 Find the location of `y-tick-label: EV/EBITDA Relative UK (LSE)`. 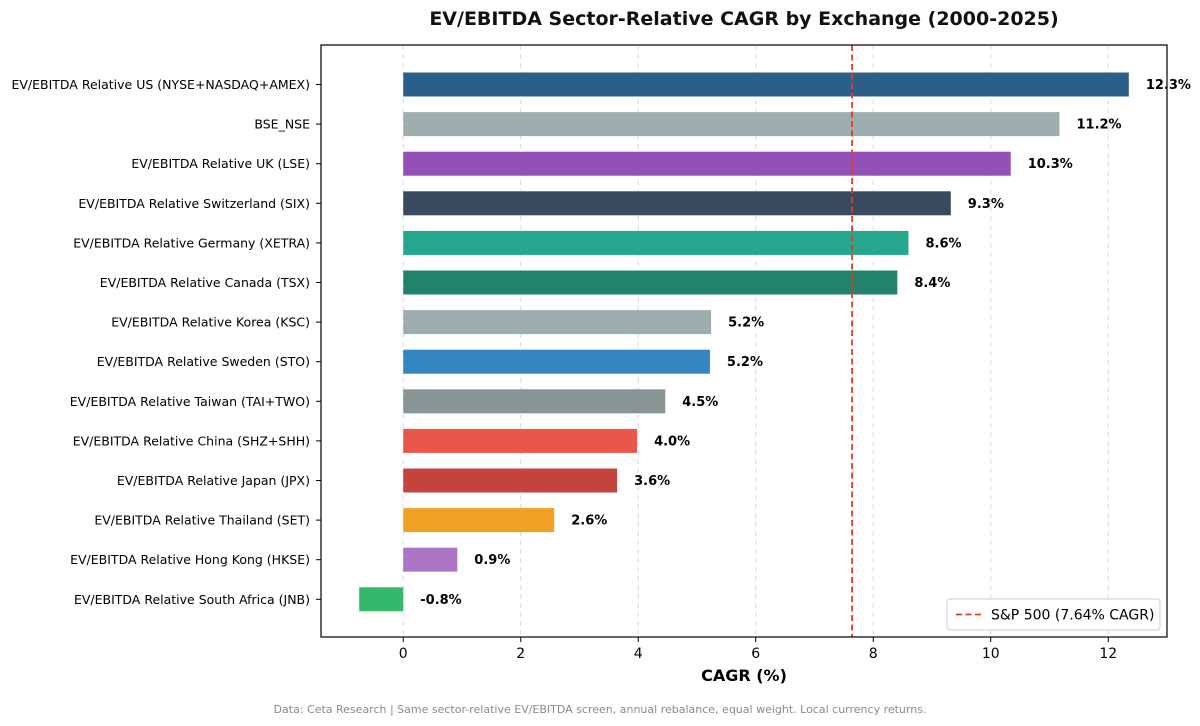

y-tick-label: EV/EBITDA Relative UK (LSE) is located at coordinates (220, 163).